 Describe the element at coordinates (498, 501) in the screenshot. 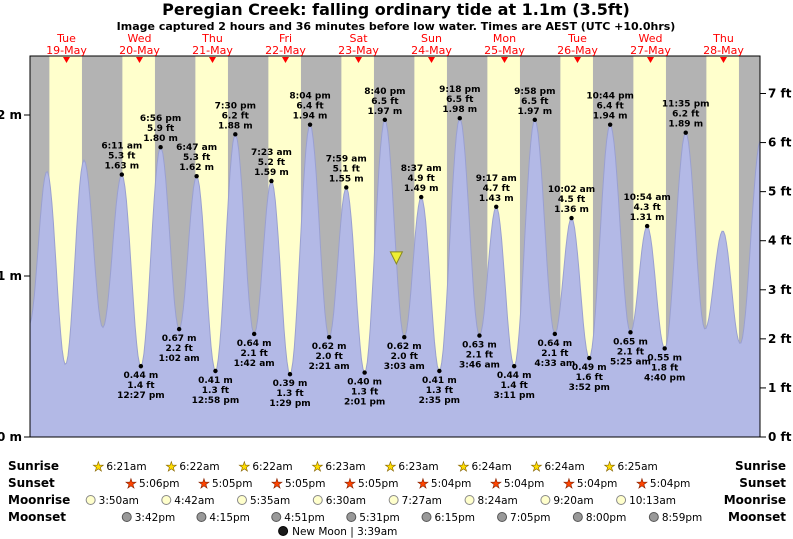

I see `moonrise-time: 8:24am` at that location.